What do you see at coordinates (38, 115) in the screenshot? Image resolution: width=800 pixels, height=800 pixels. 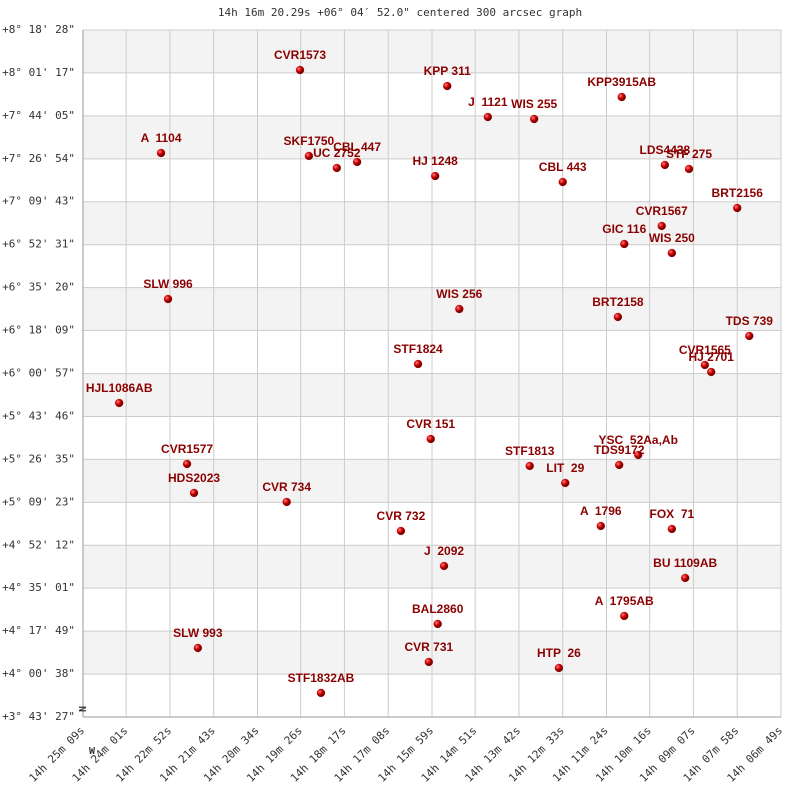 I see `y-tick-label: +7° 44' 05"` at bounding box center [38, 115].